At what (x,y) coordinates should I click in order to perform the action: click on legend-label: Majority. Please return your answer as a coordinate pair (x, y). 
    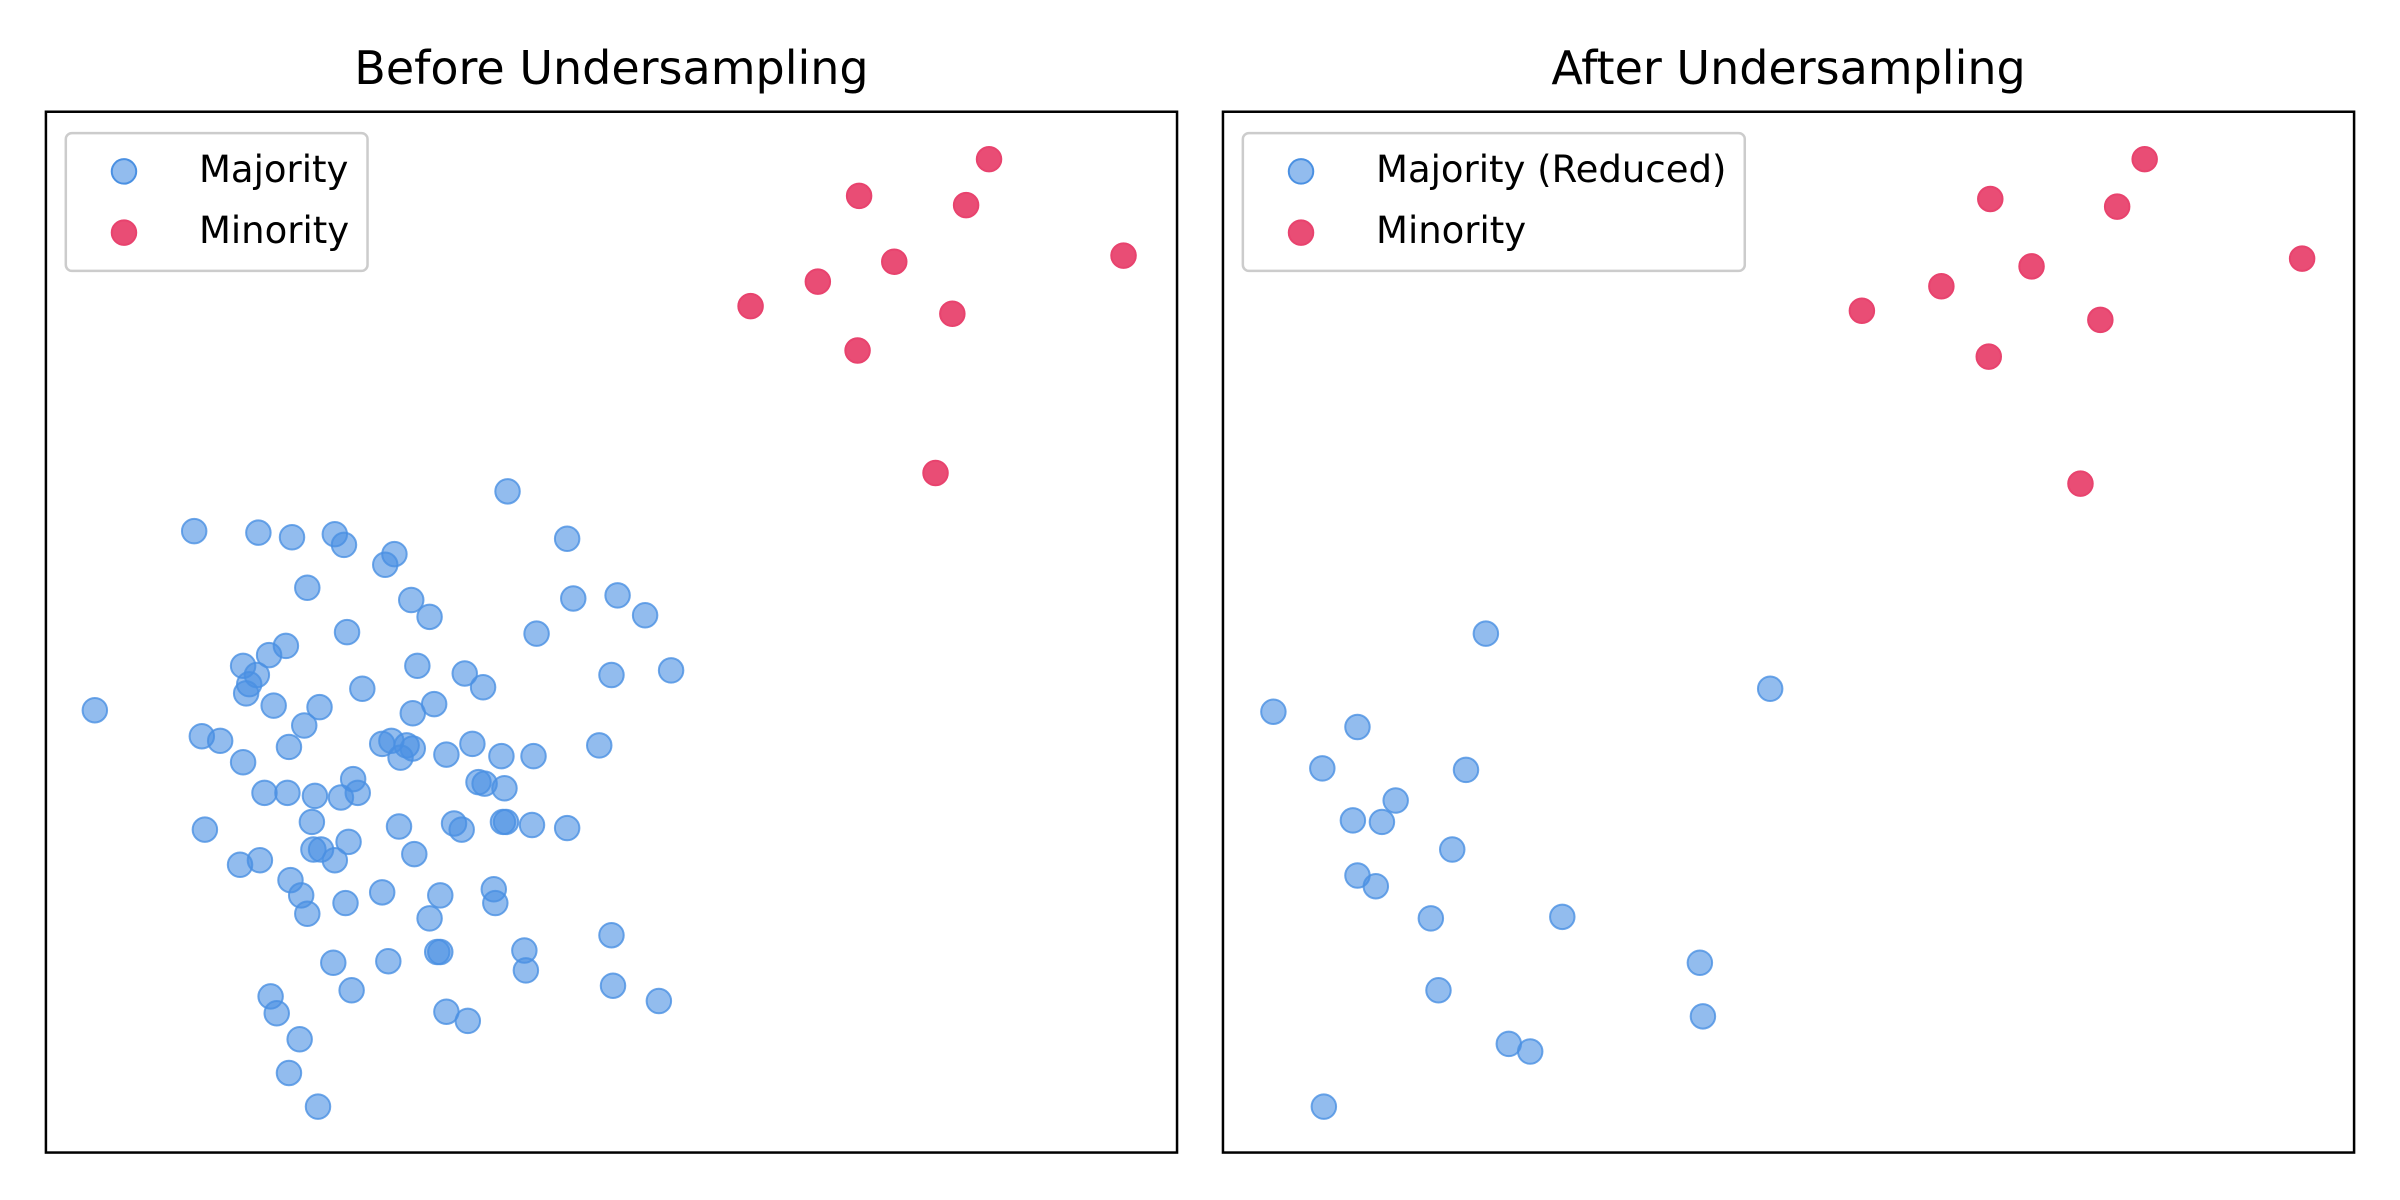
    Looking at the image, I should click on (273, 169).